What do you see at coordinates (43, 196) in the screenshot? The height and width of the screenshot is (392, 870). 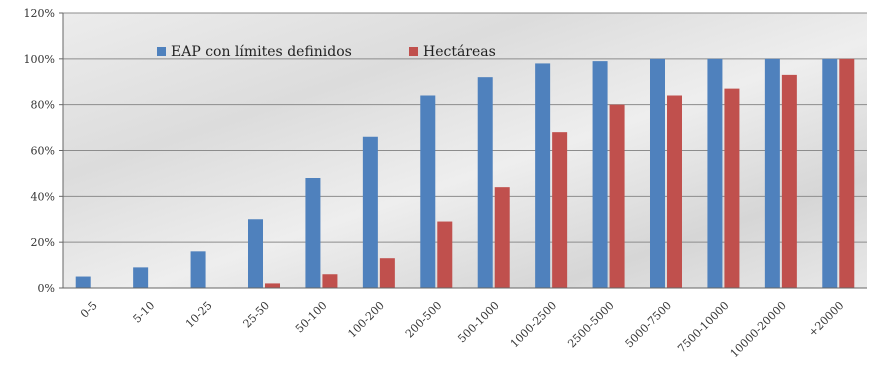 I see `y-tick-label: 40%` at bounding box center [43, 196].